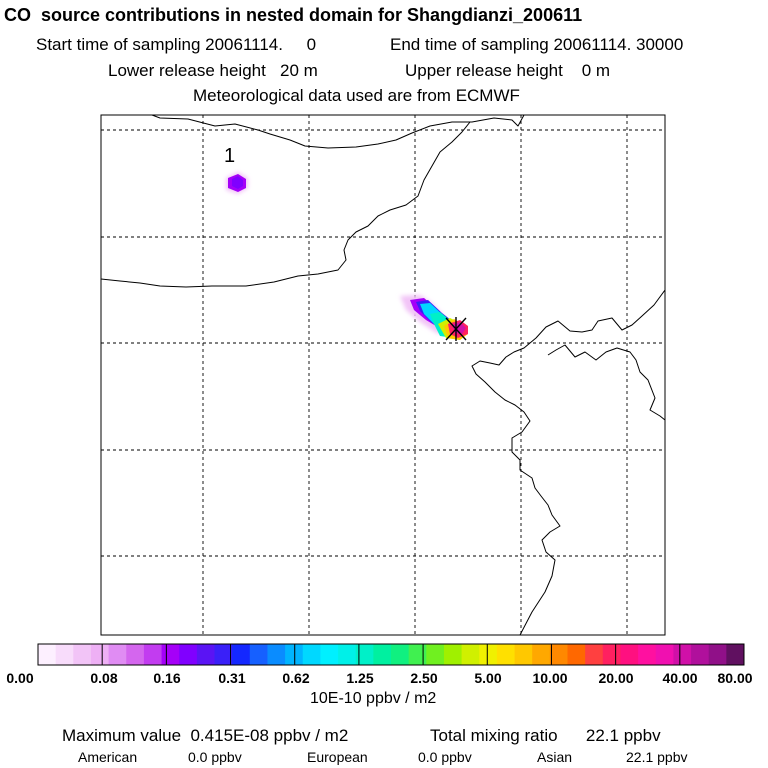 The width and height of the screenshot is (768, 768). Describe the element at coordinates (555, 757) in the screenshot. I see `asian-label: Asian` at that location.